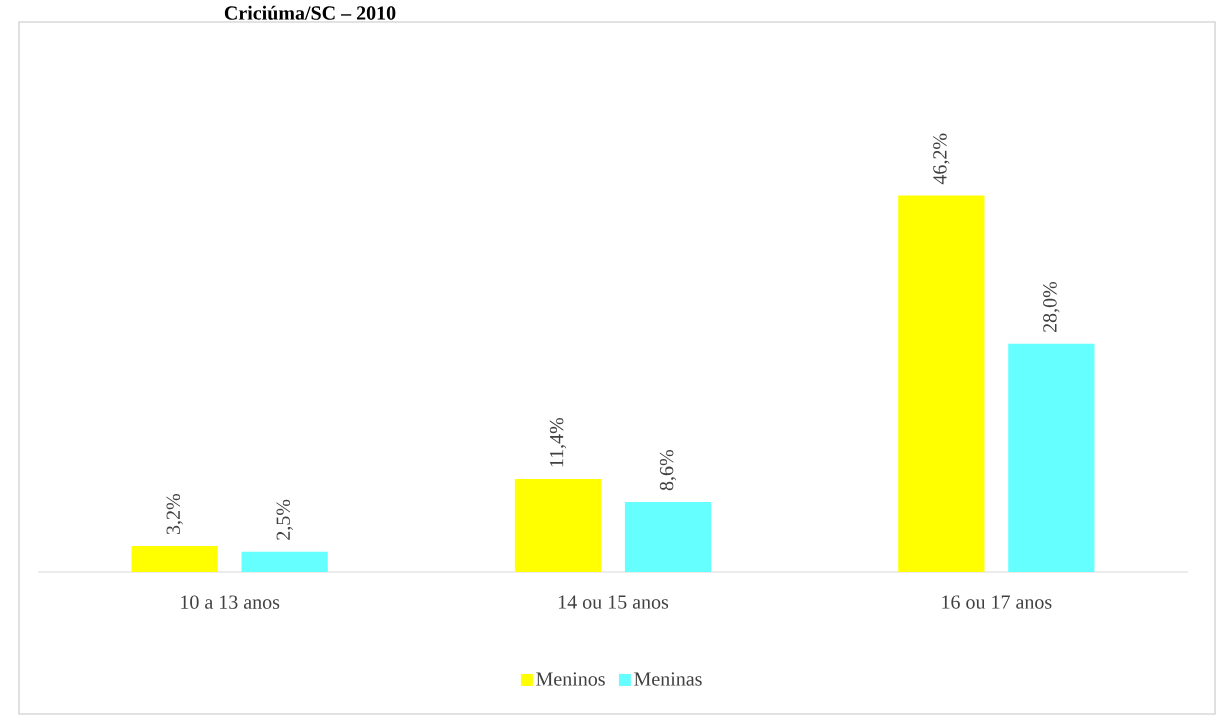 Image resolution: width=1216 pixels, height=715 pixels. Describe the element at coordinates (174, 514) in the screenshot. I see `data-label: 3,2%` at that location.